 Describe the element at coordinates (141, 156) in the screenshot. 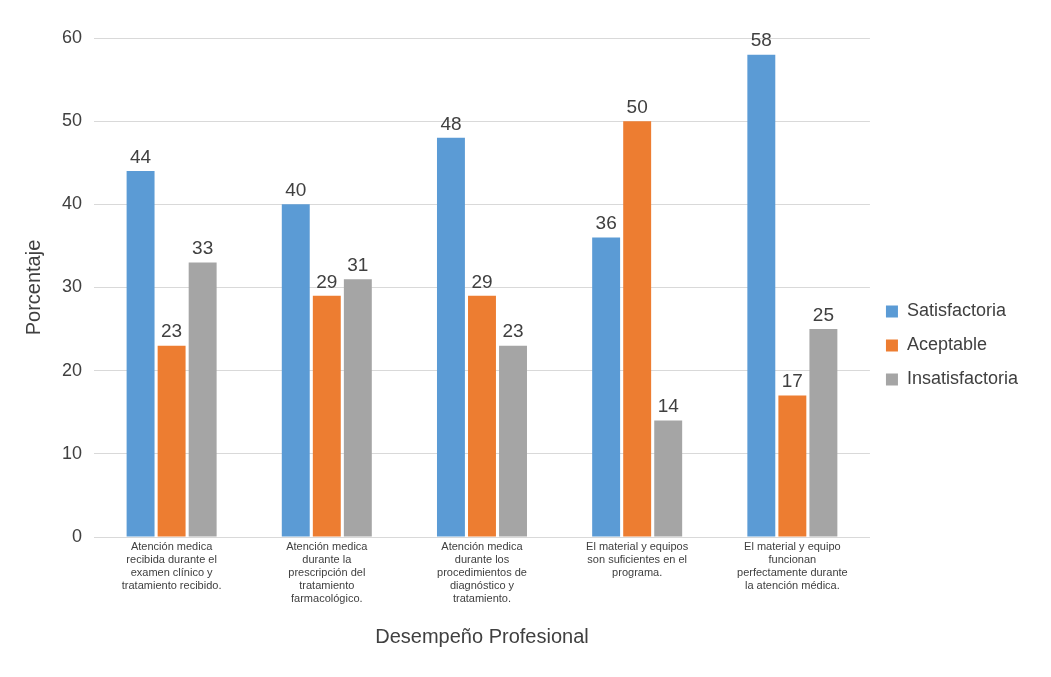

I see `data-label: 44` at that location.